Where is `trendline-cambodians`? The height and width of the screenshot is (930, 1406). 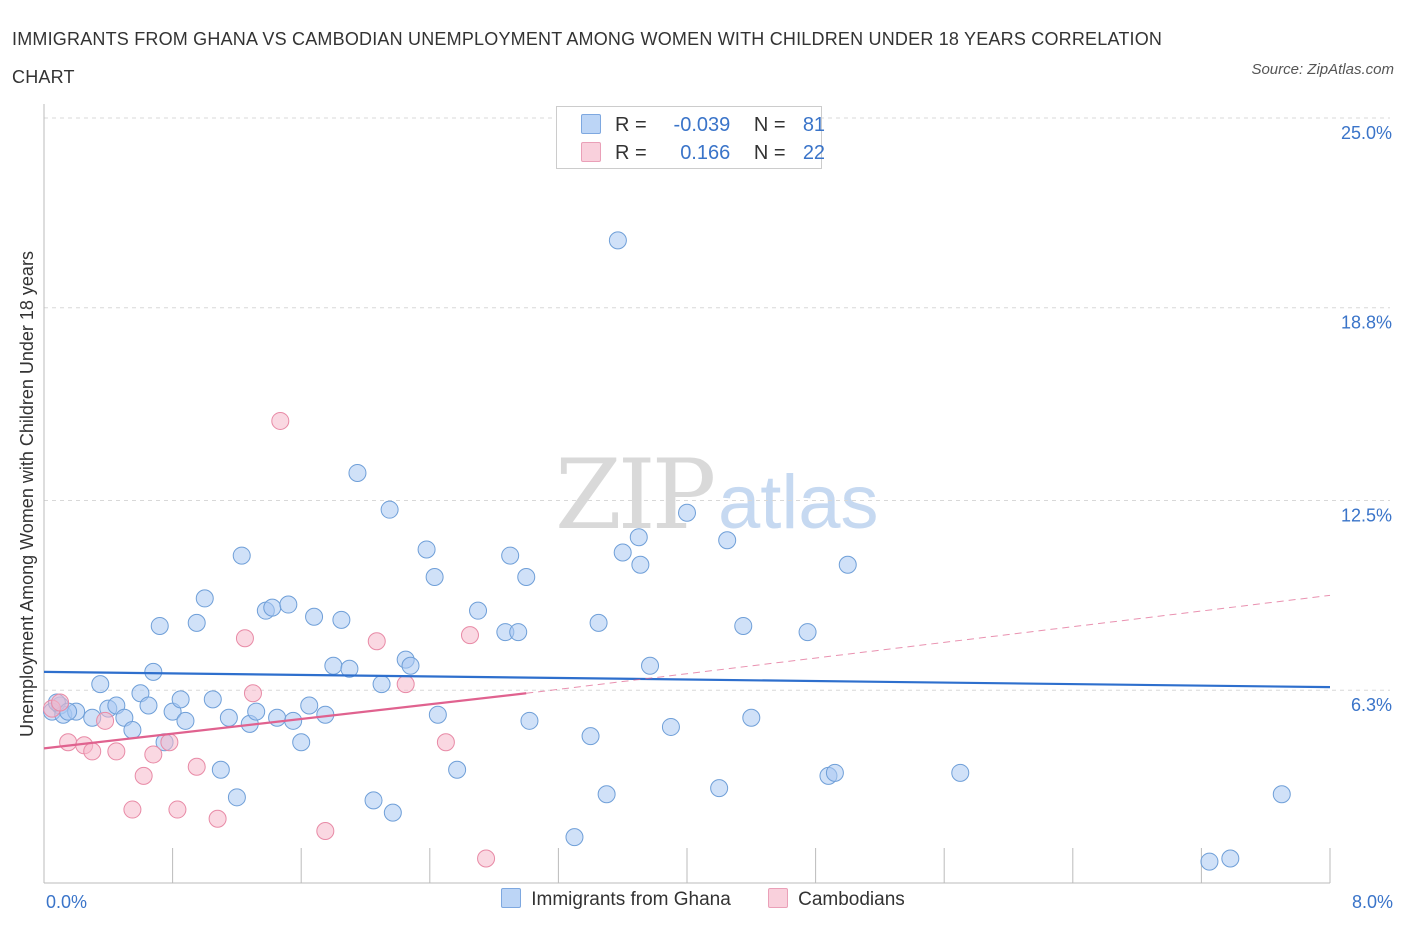 trendline-cambodians is located at coordinates (285, 721).